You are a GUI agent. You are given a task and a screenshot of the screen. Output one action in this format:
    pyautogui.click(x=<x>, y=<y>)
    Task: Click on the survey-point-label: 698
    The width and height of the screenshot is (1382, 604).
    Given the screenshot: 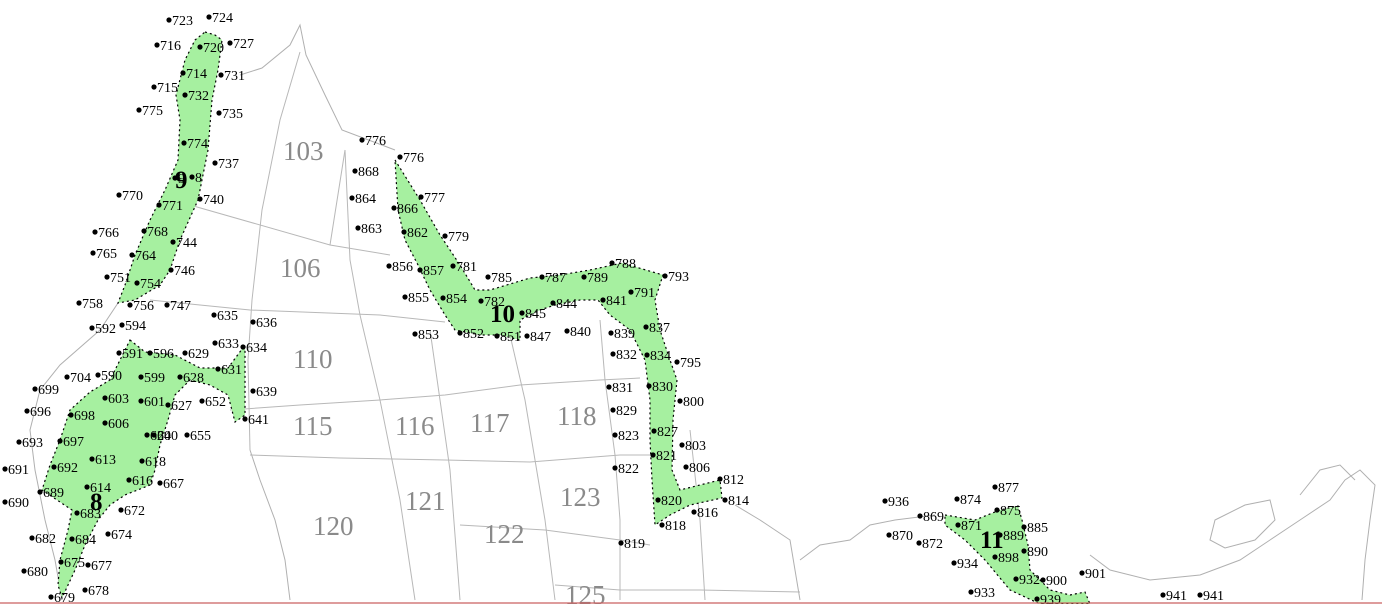 What is the action you would take?
    pyautogui.click(x=84, y=416)
    